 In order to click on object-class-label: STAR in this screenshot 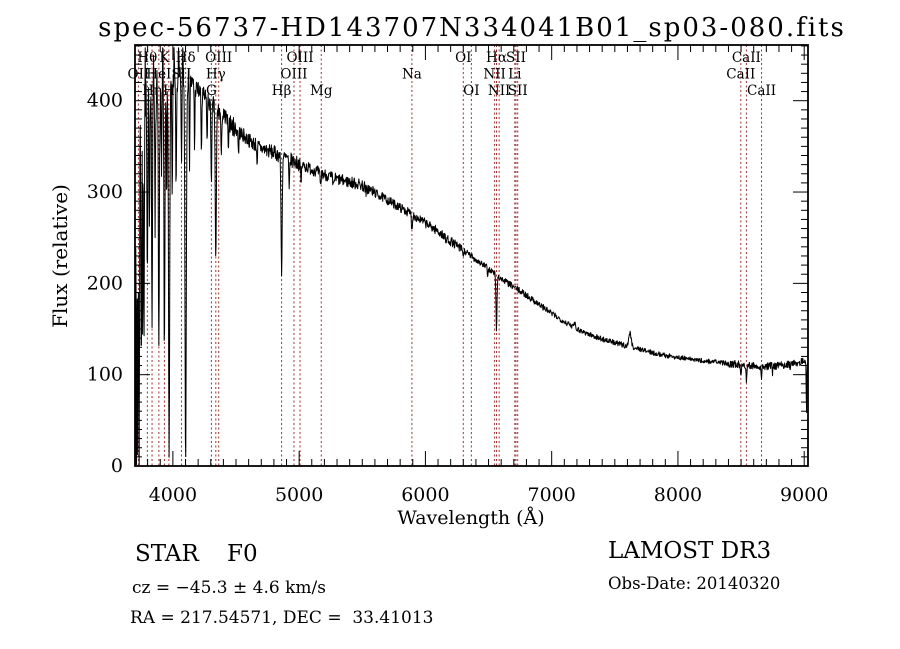, I will do `click(167, 554)`.